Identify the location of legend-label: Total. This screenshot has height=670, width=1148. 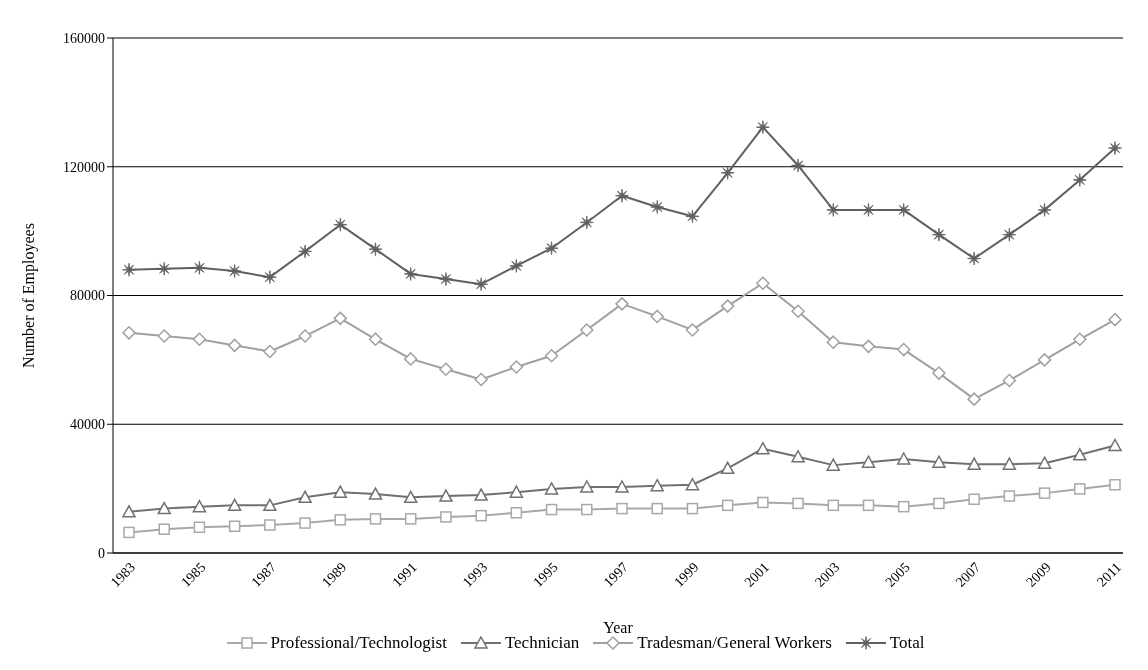
(907, 643).